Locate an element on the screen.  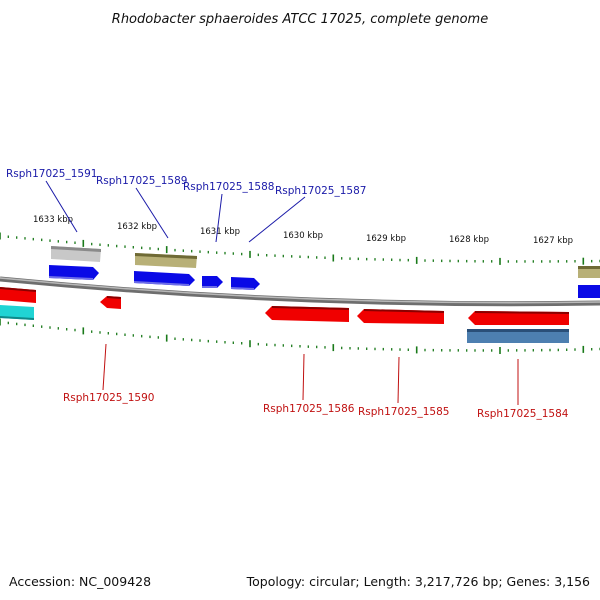
gene-blue-right is located at coordinates (589, 291).